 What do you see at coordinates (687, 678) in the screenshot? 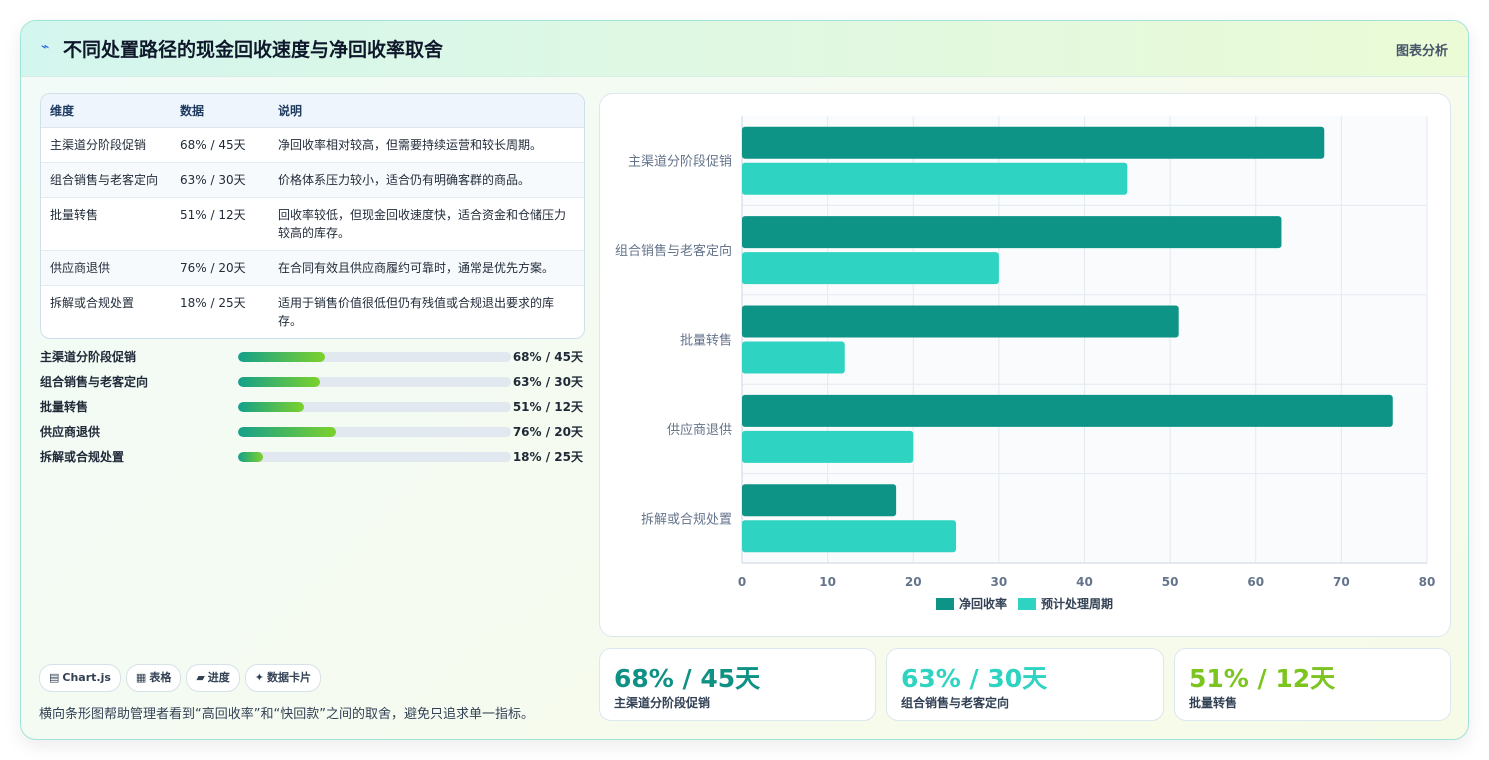
I see `stat-value: 68% / 45天` at bounding box center [687, 678].